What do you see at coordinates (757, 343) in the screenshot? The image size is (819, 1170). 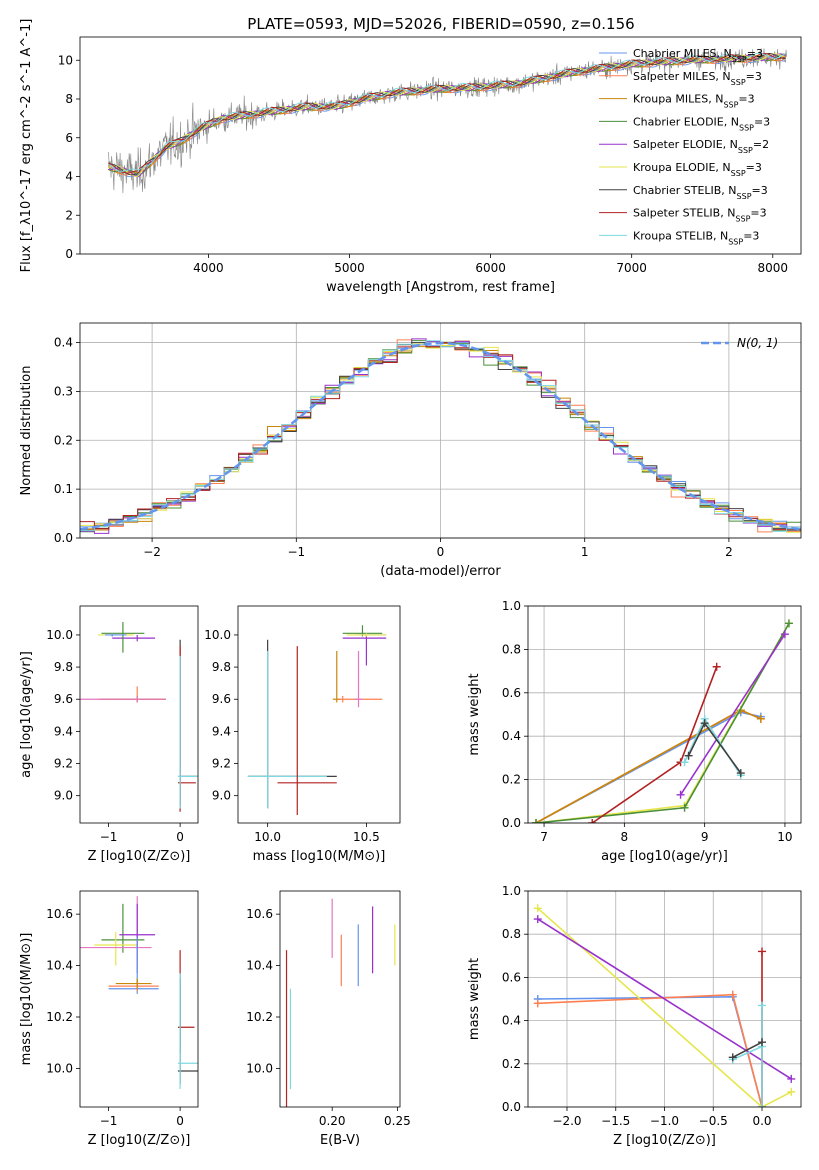 I see `legend-label: N(0, 1)` at bounding box center [757, 343].